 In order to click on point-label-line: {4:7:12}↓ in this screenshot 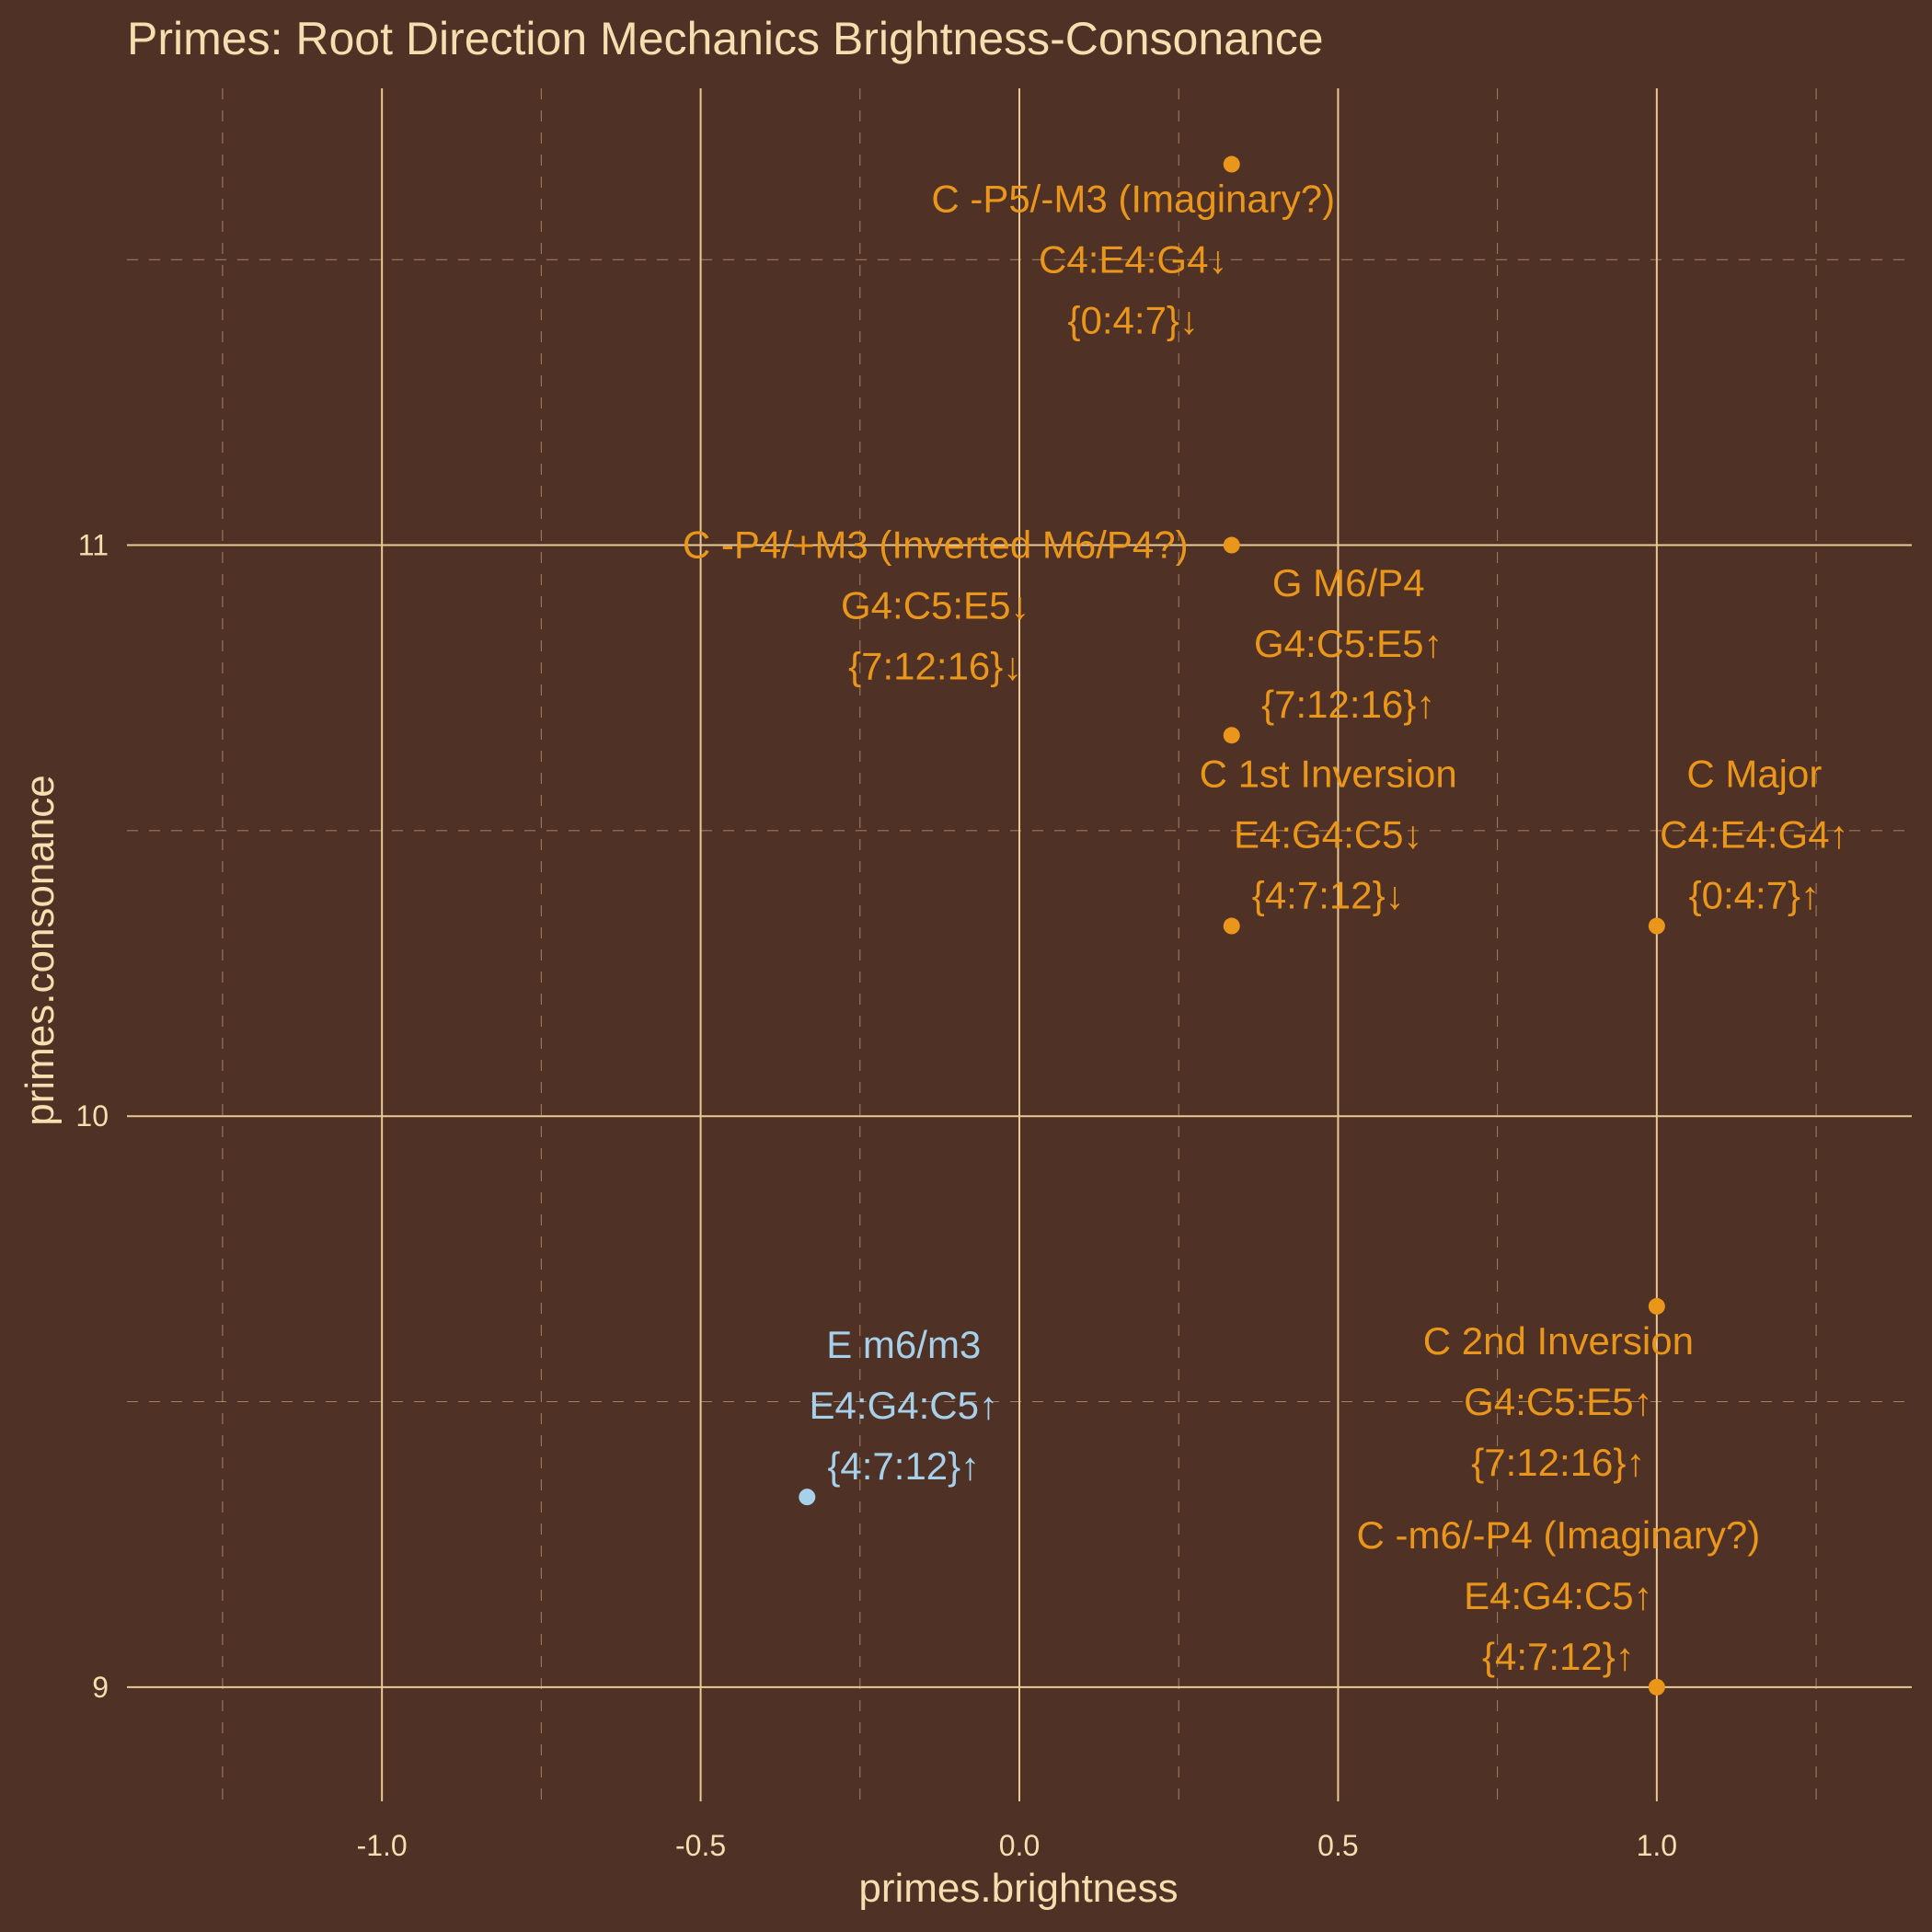, I will do `click(1328, 895)`.